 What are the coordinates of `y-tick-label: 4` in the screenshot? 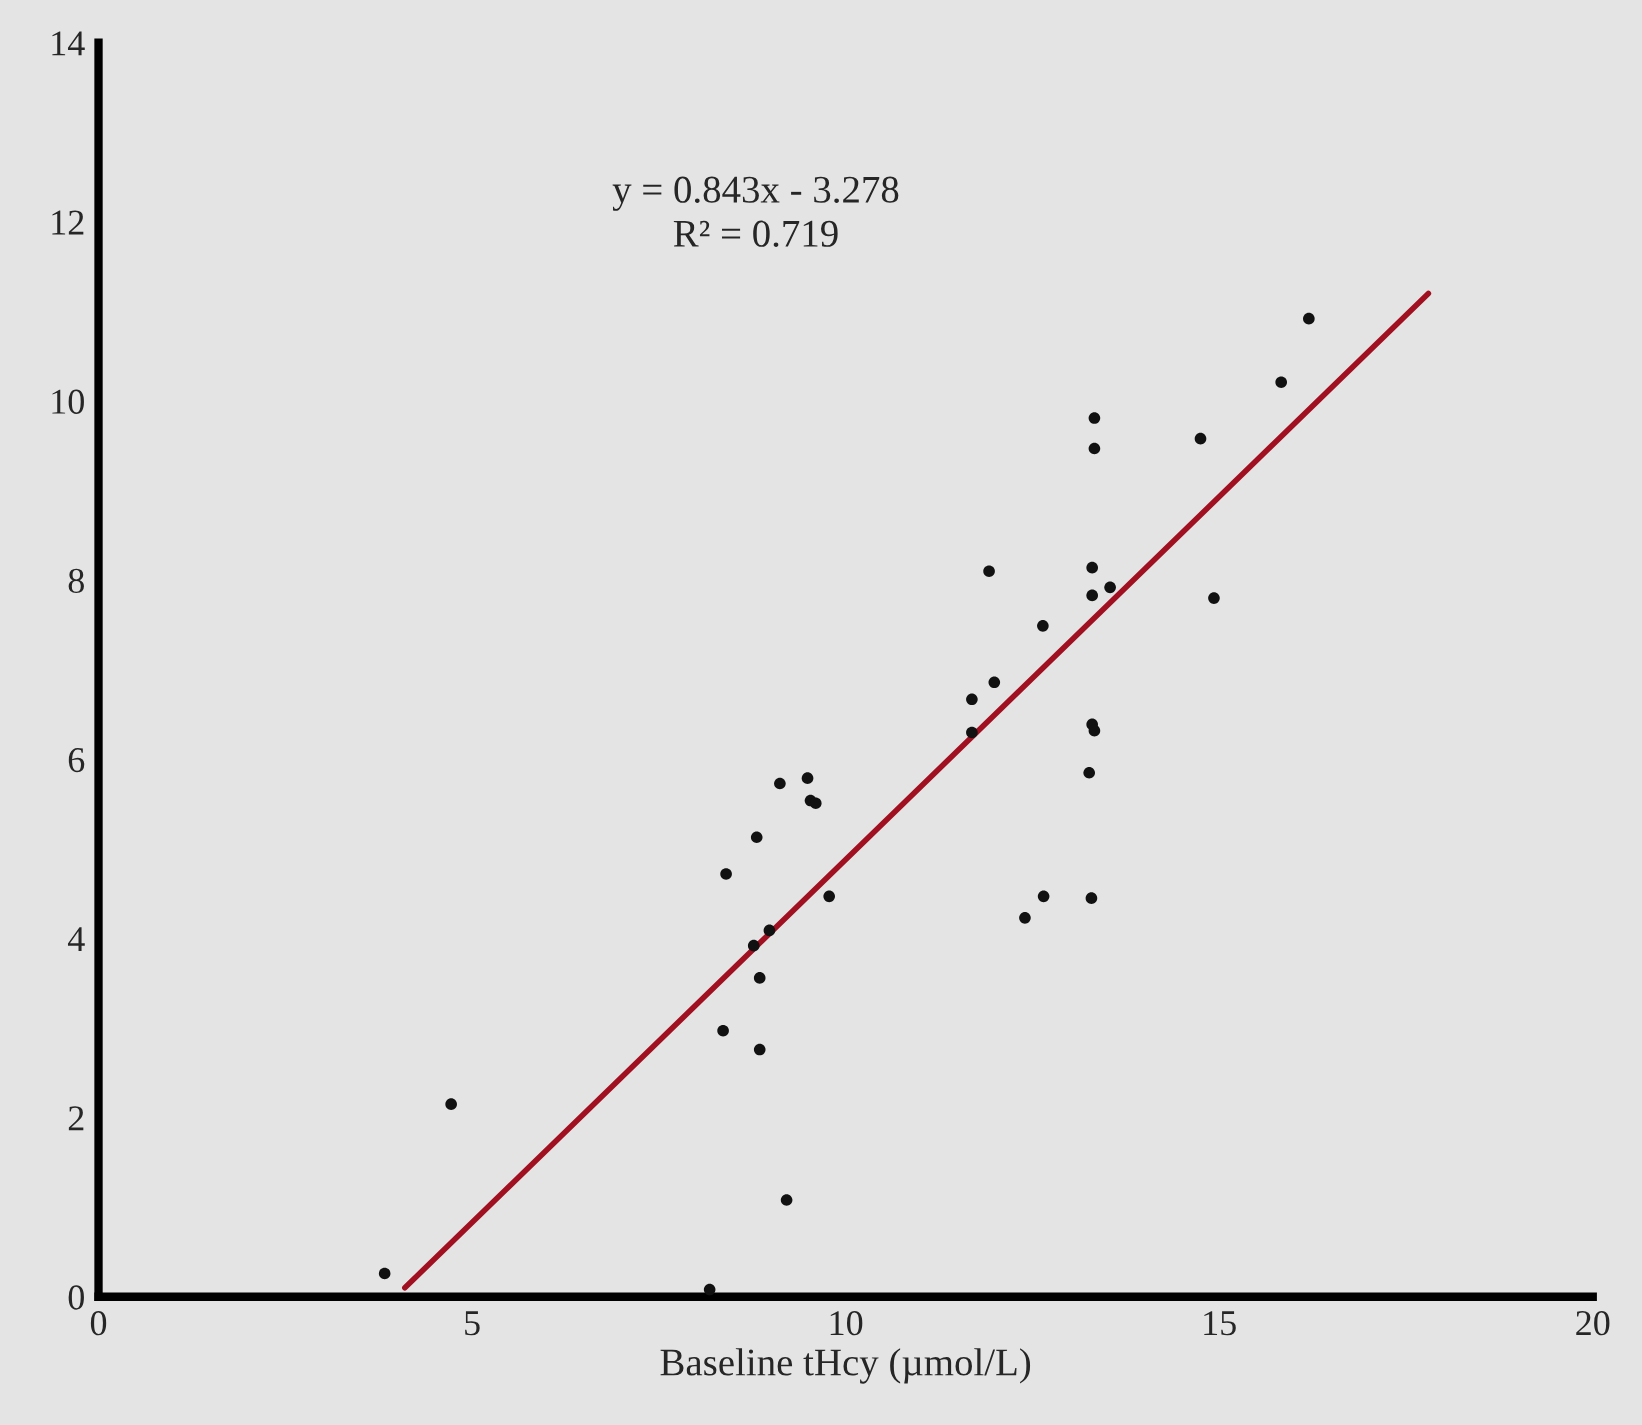 It's located at (76, 939).